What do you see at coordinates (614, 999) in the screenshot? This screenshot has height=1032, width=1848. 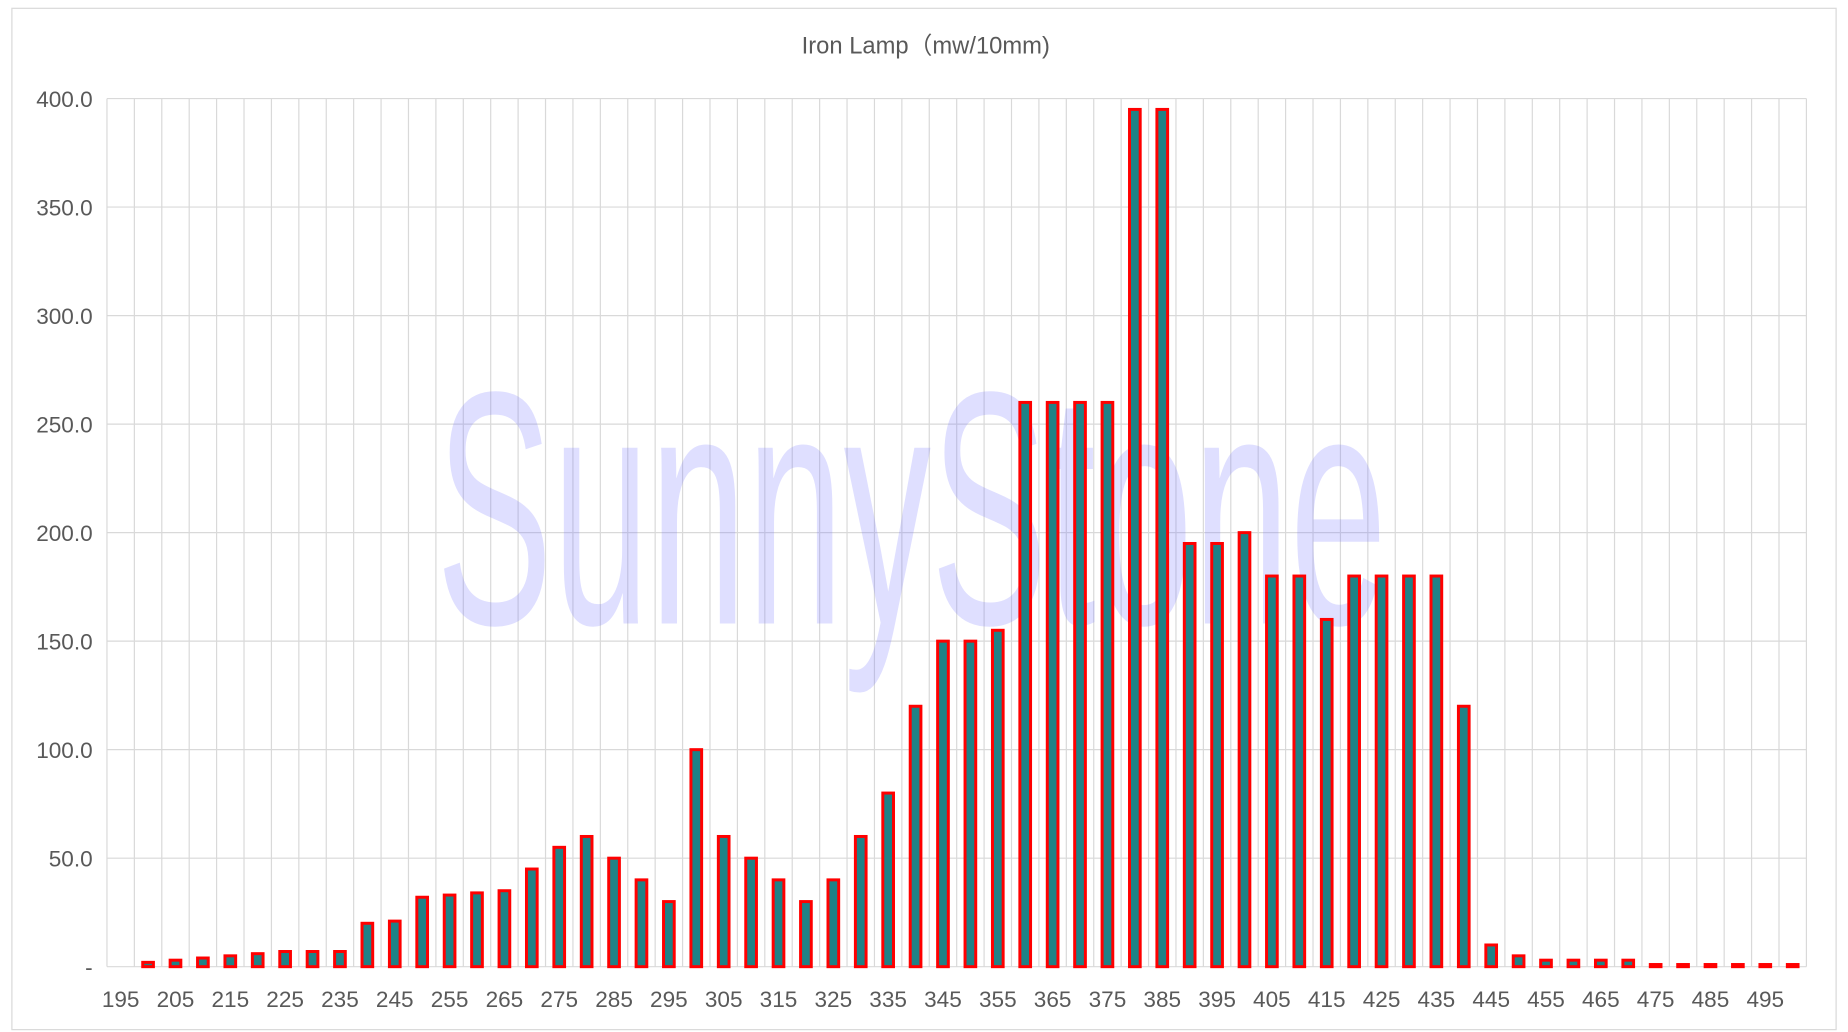 I see `x-tick-label: 285` at bounding box center [614, 999].